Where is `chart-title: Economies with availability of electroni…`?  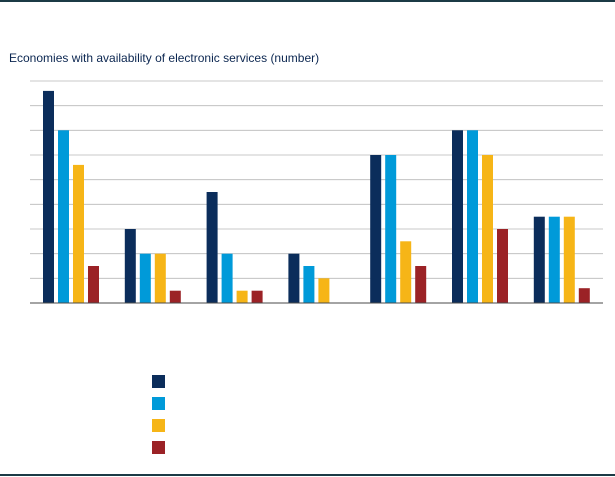 chart-title: Economies with availability of electroni… is located at coordinates (164, 58).